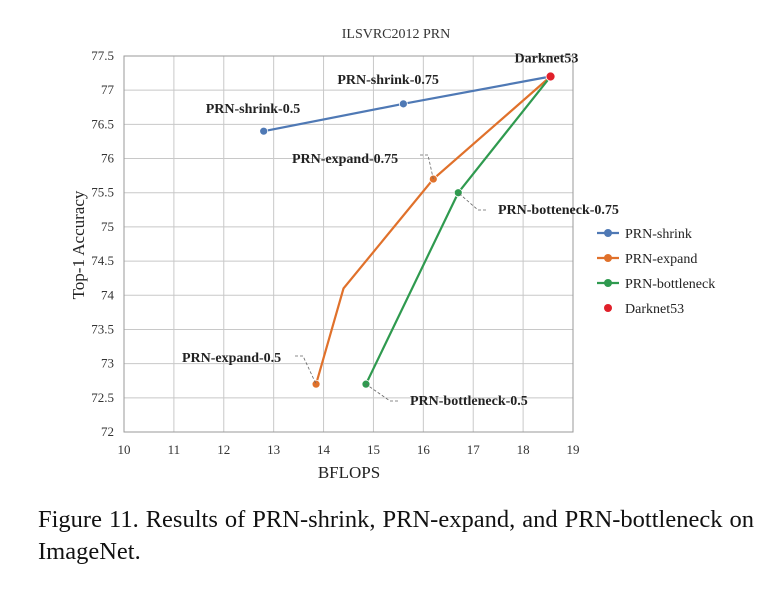  What do you see at coordinates (107, 431) in the screenshot?
I see `y-tick-label: 72` at bounding box center [107, 431].